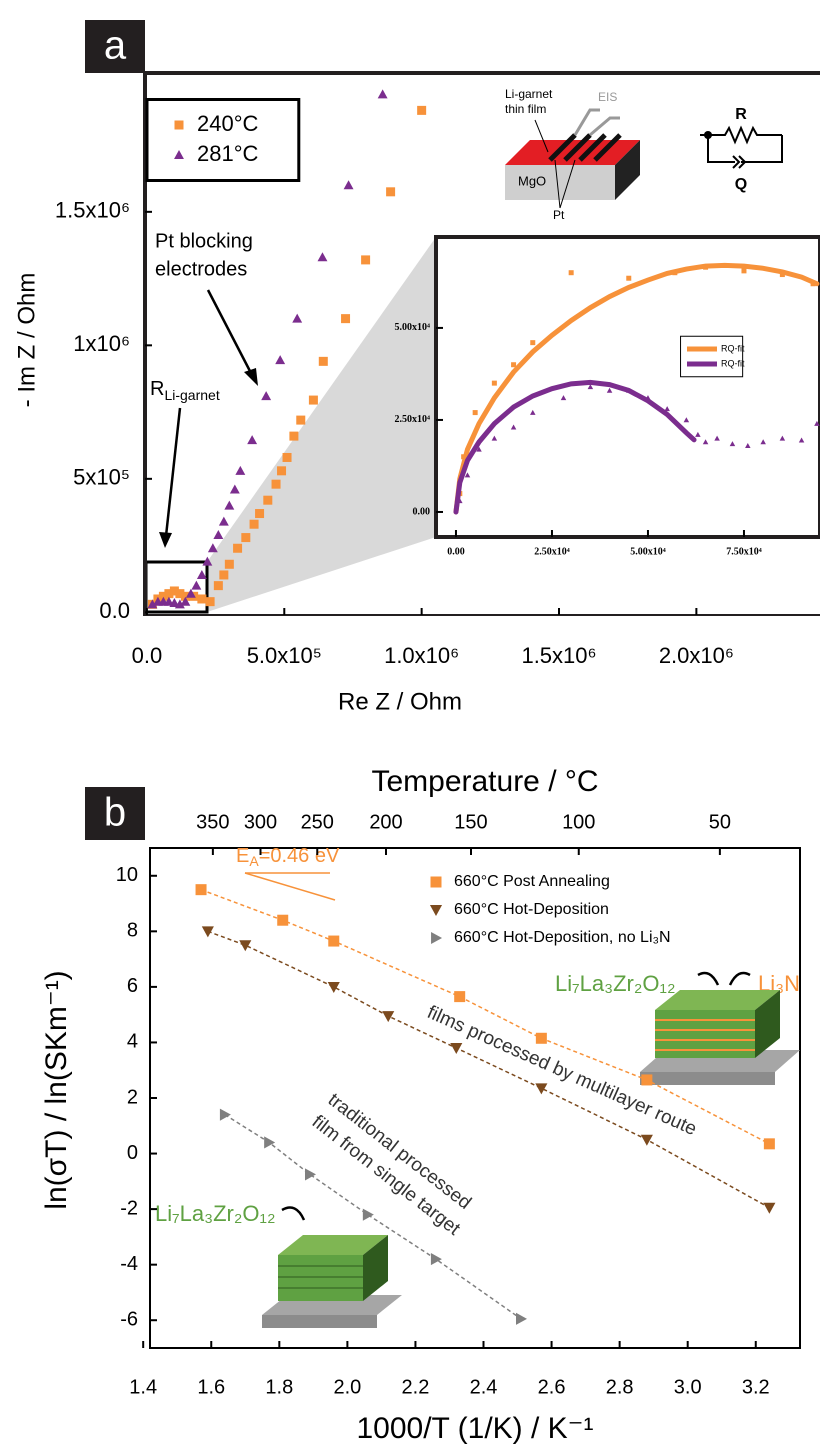 This screenshot has width=820, height=1450. What do you see at coordinates (744, 551) in the screenshot?
I see `x-tick-label: 7.50x10⁴` at bounding box center [744, 551].